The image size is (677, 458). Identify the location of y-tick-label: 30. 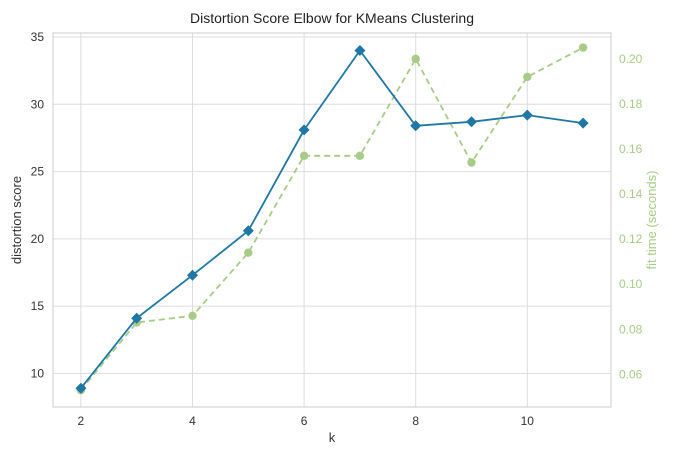
(38, 104).